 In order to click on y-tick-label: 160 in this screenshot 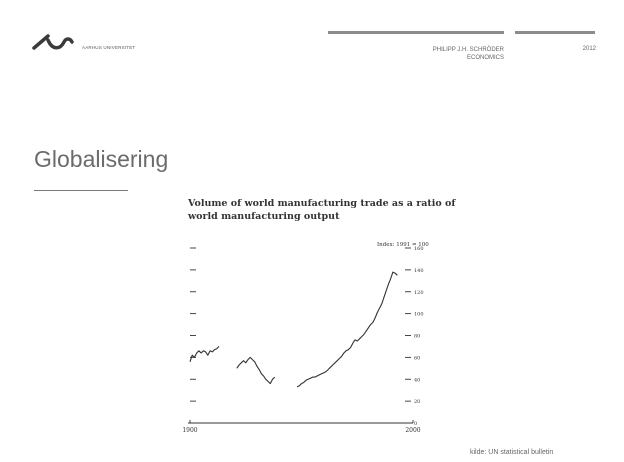, I will do `click(419, 249)`.